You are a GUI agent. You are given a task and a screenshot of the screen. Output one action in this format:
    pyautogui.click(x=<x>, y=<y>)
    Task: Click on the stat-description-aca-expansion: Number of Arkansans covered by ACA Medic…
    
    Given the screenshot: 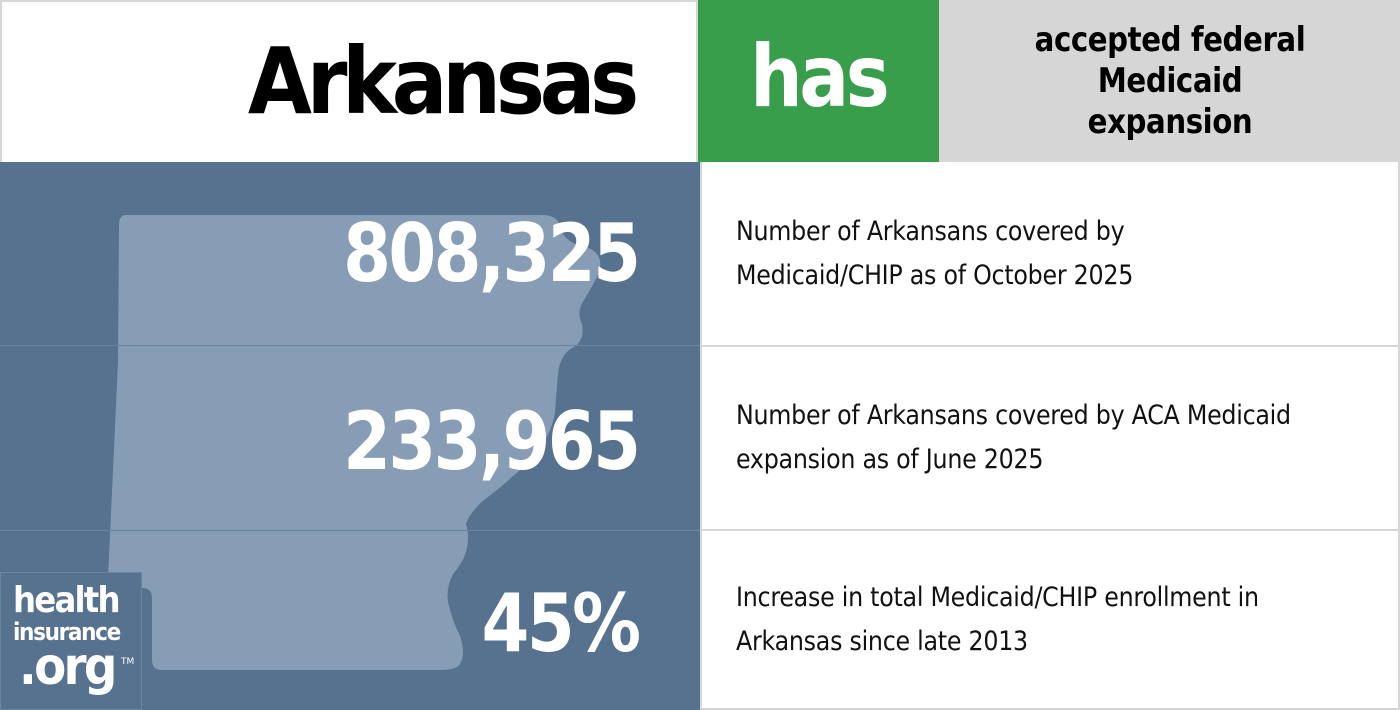 What is the action you would take?
    pyautogui.click(x=1013, y=437)
    